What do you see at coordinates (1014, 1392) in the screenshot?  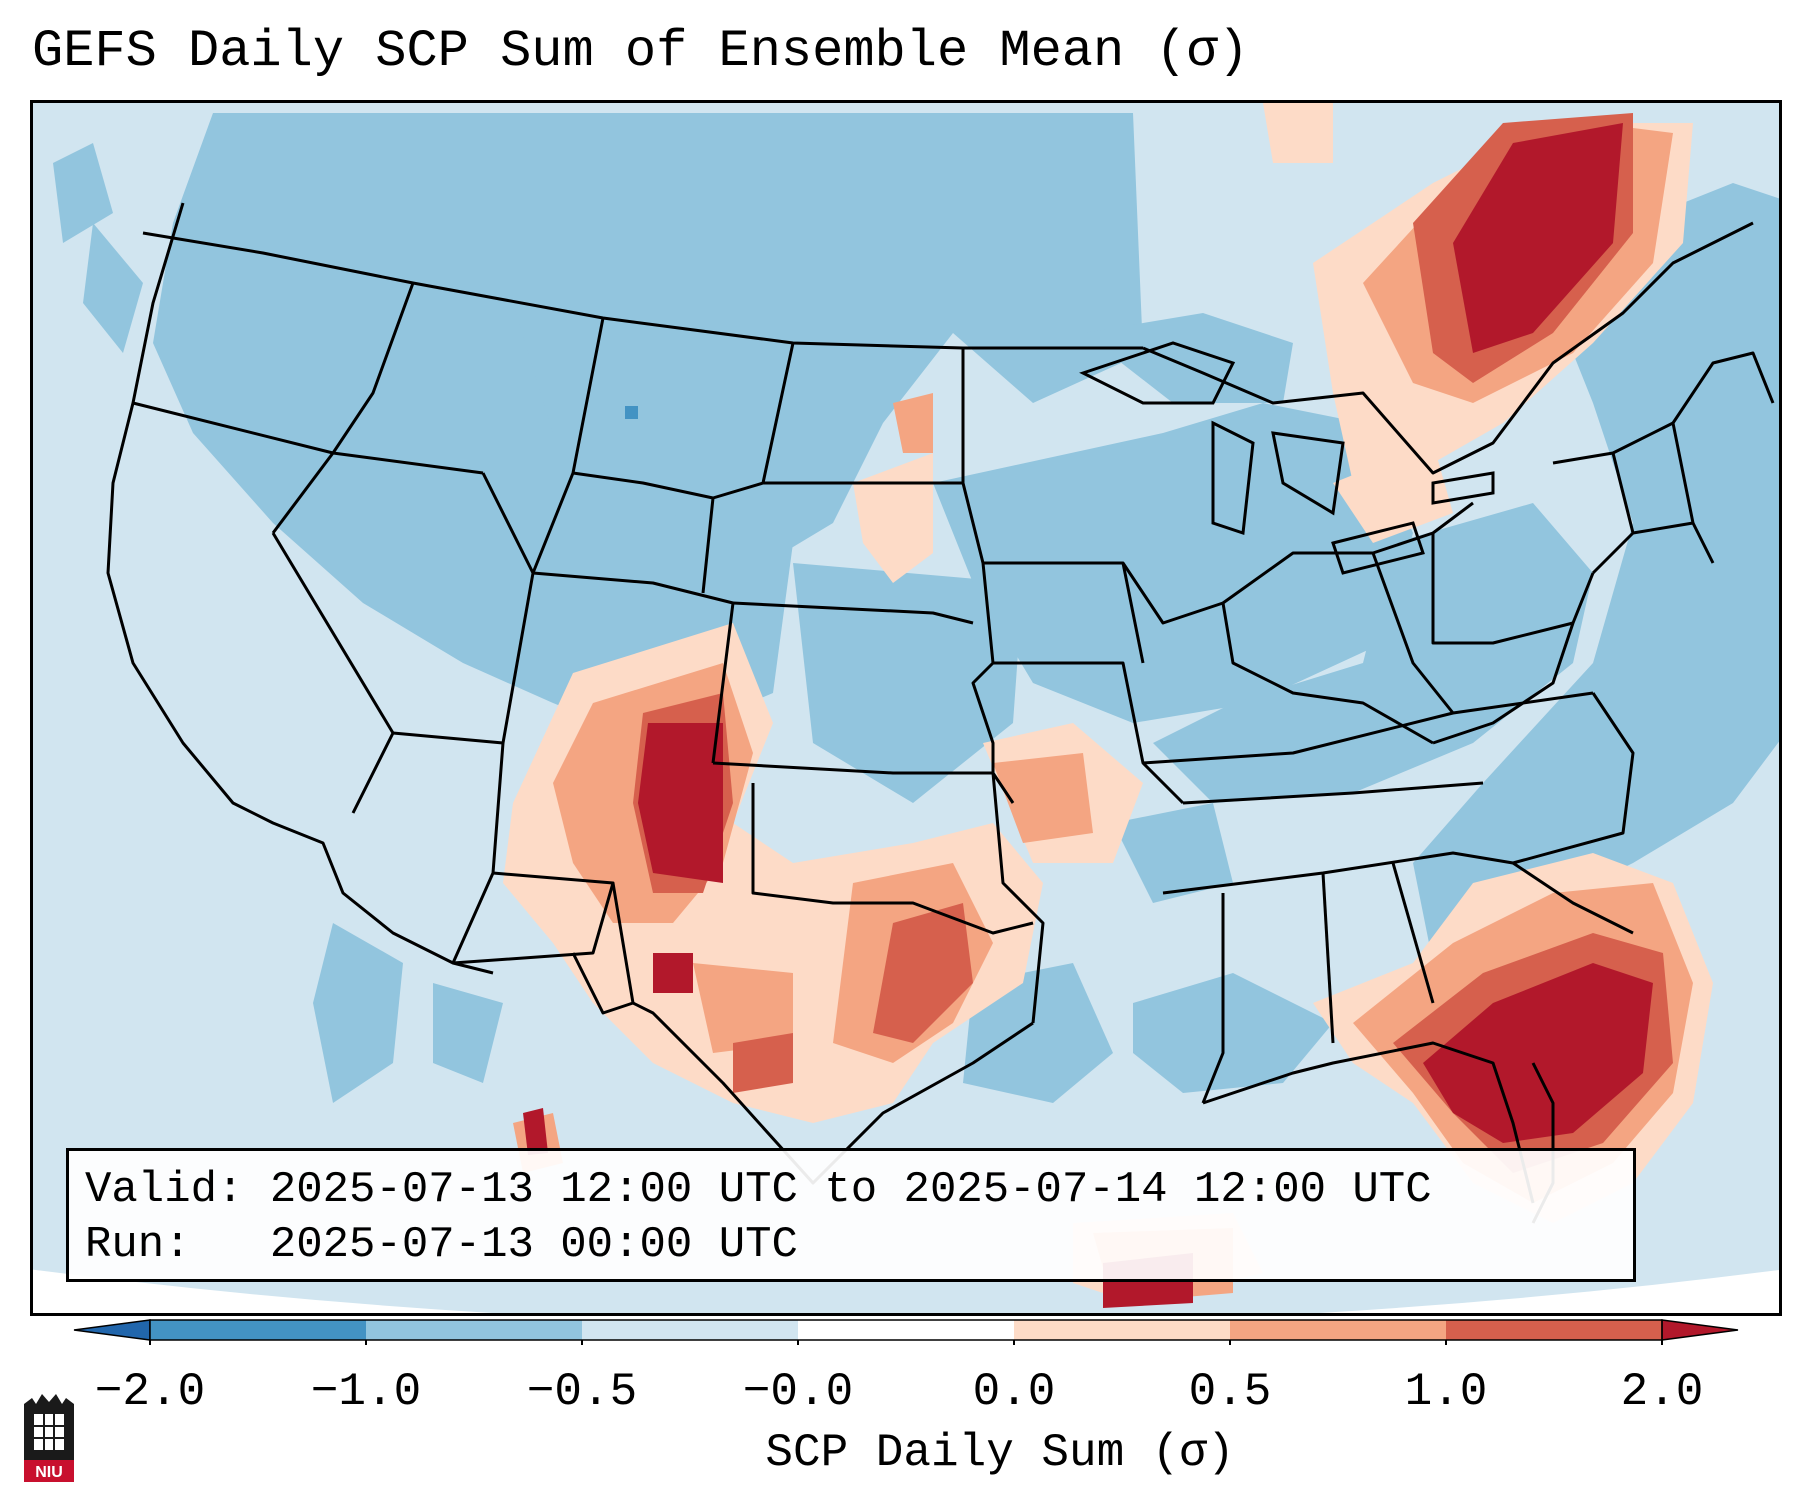 I see `colorbar-tick-label: 0.0` at bounding box center [1014, 1392].